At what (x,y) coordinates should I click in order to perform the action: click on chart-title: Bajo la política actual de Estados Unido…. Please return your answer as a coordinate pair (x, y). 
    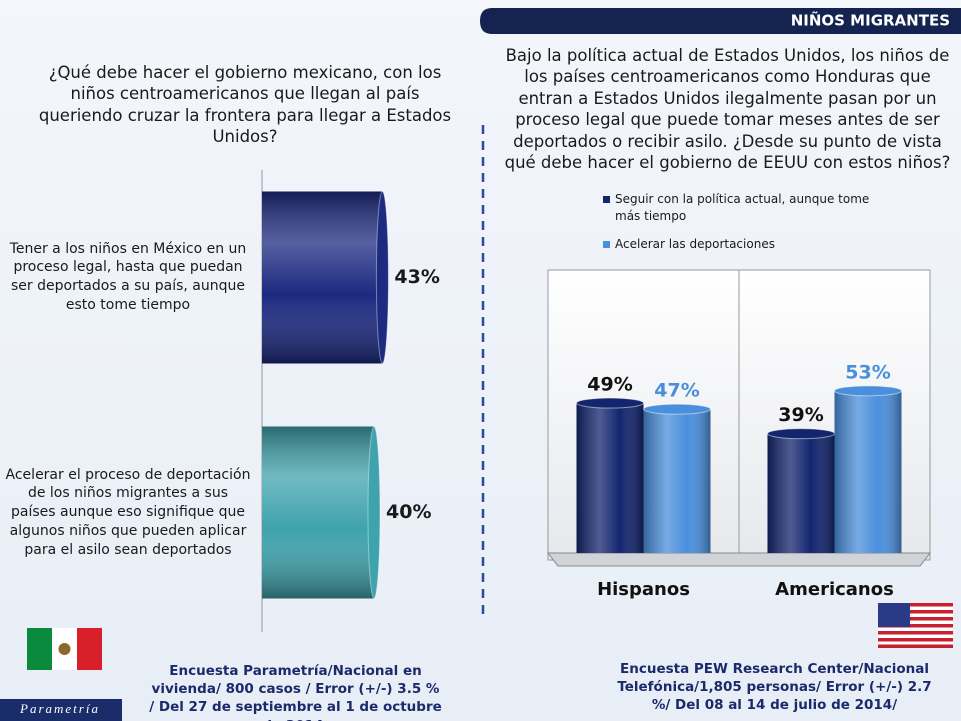
    Looking at the image, I should click on (727, 109).